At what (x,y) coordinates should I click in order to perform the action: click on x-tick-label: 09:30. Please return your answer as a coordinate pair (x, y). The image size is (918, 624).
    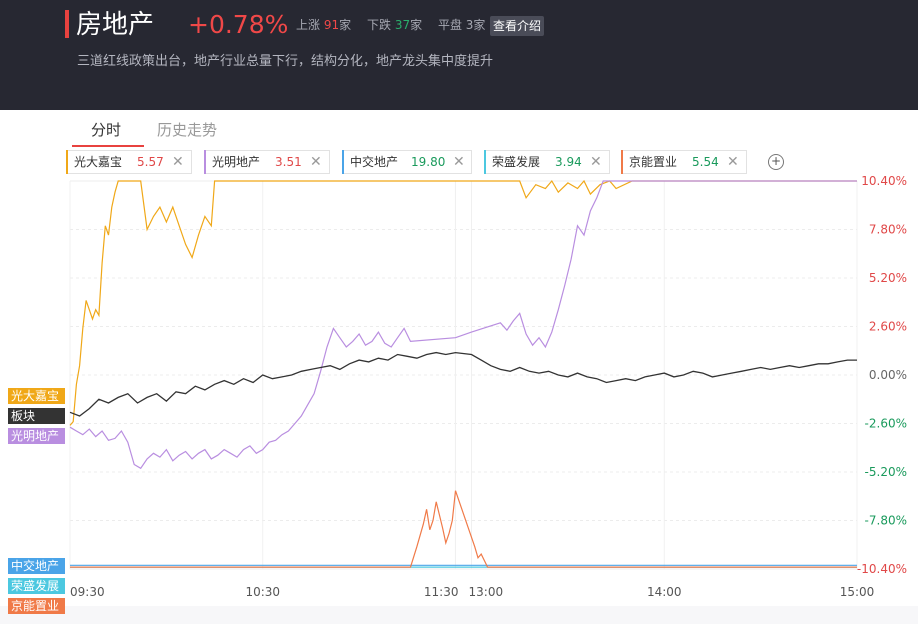
    Looking at the image, I should click on (87, 592).